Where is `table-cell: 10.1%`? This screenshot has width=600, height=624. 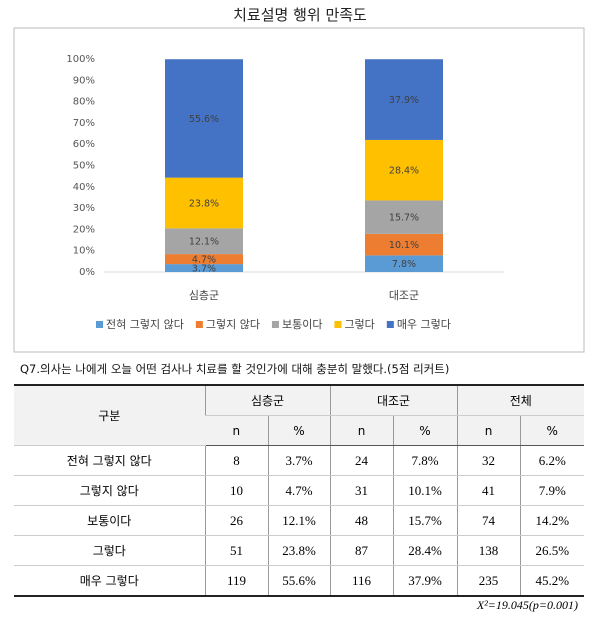
table-cell: 10.1% is located at coordinates (424, 490).